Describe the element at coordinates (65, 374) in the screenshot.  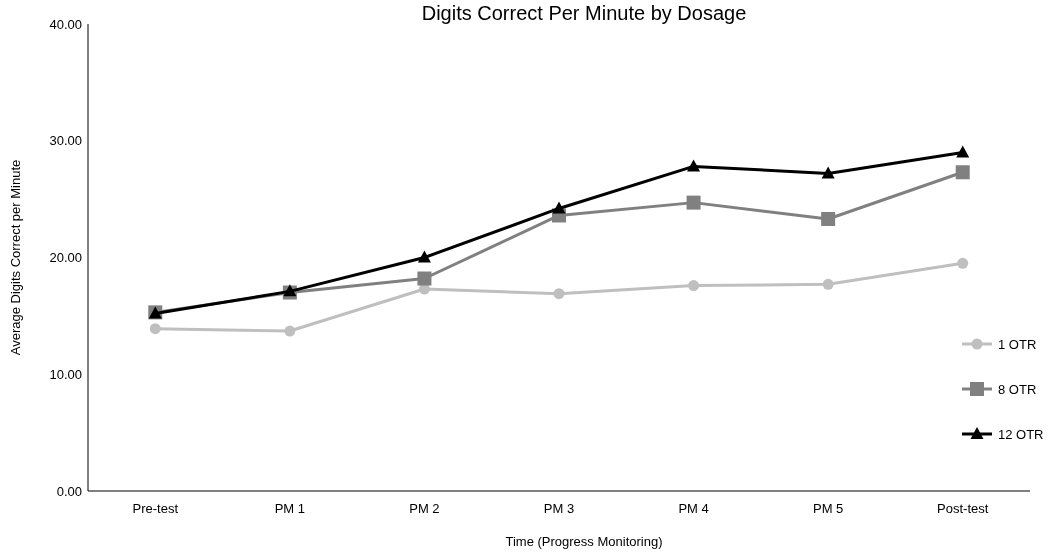
I see `y-tick-label: 10.00` at that location.